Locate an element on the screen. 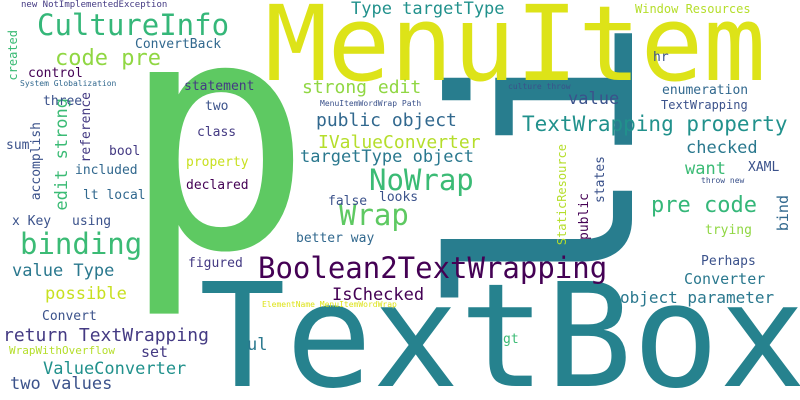  word-valueconverter: ValueConverter is located at coordinates (115, 369).